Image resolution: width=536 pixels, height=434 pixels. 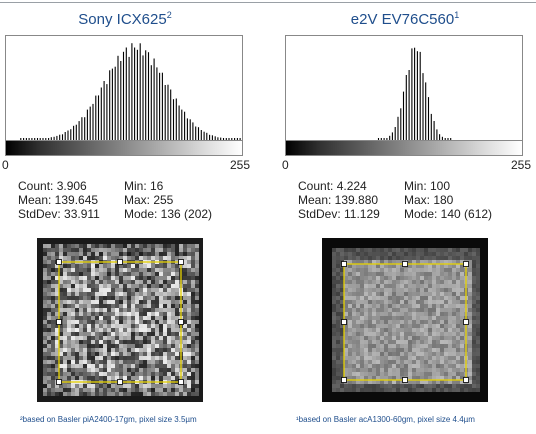 I want to click on stat-min: Min: 100, so click(x=427, y=186).